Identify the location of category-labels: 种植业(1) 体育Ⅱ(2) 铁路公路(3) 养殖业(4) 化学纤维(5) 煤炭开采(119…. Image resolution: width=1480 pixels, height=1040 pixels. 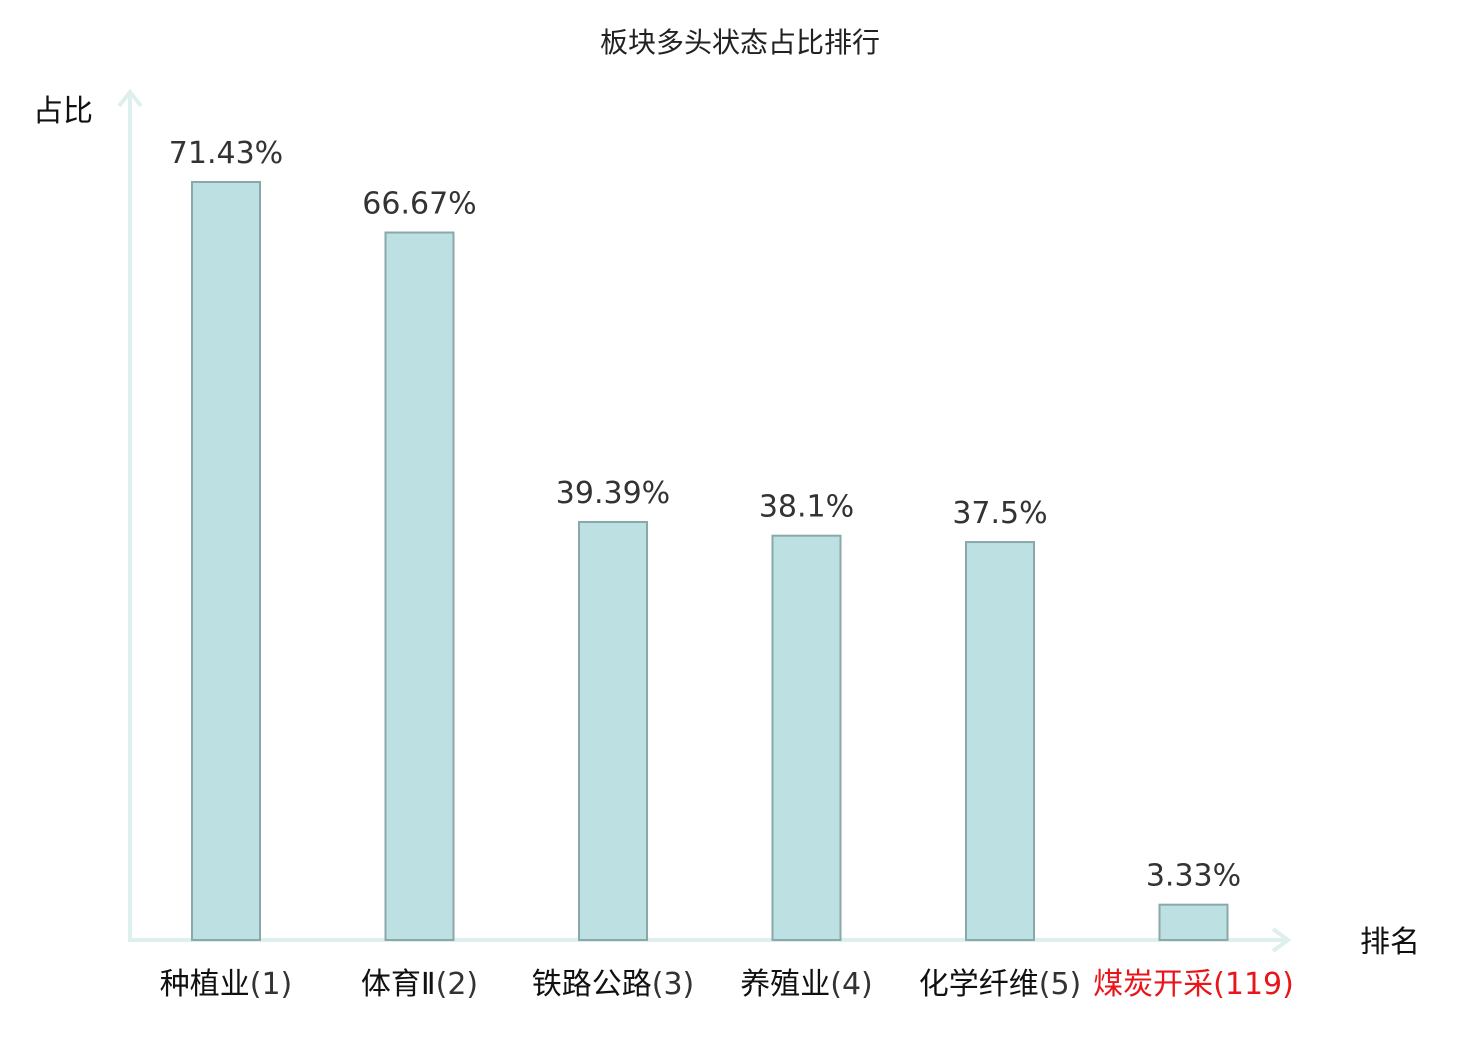
(727, 984).